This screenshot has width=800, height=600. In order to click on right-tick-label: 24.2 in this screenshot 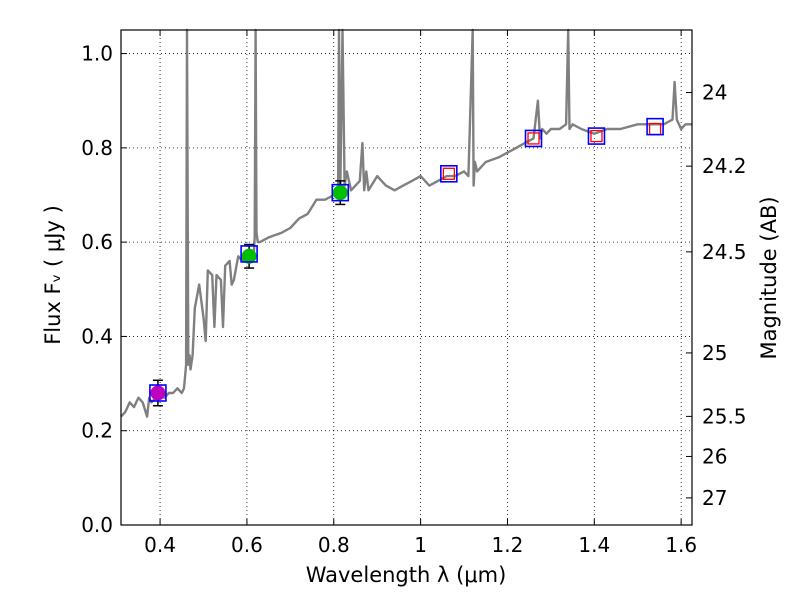, I will do `click(724, 166)`.